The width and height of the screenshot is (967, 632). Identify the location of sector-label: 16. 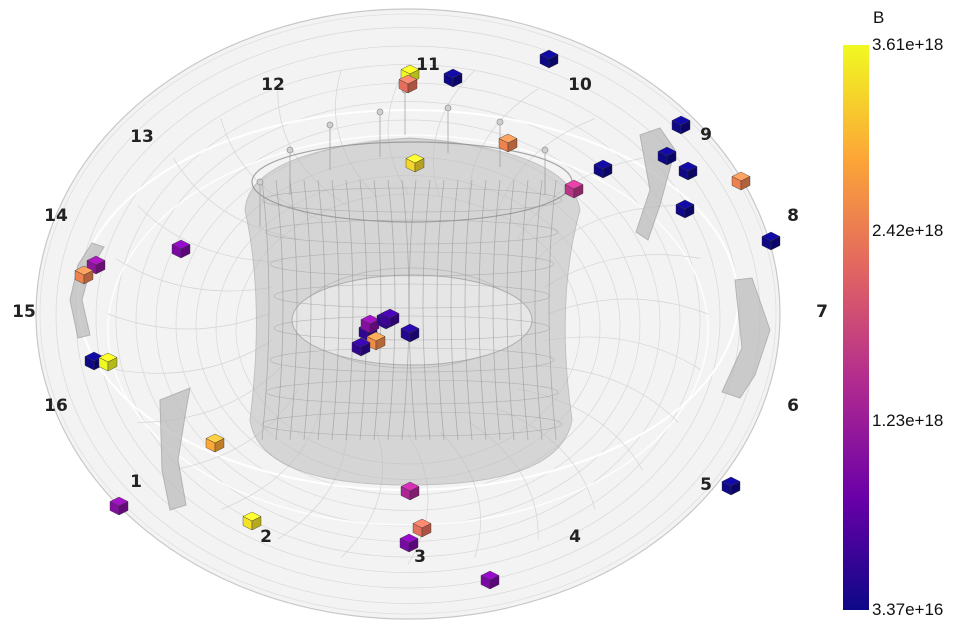
(56, 406).